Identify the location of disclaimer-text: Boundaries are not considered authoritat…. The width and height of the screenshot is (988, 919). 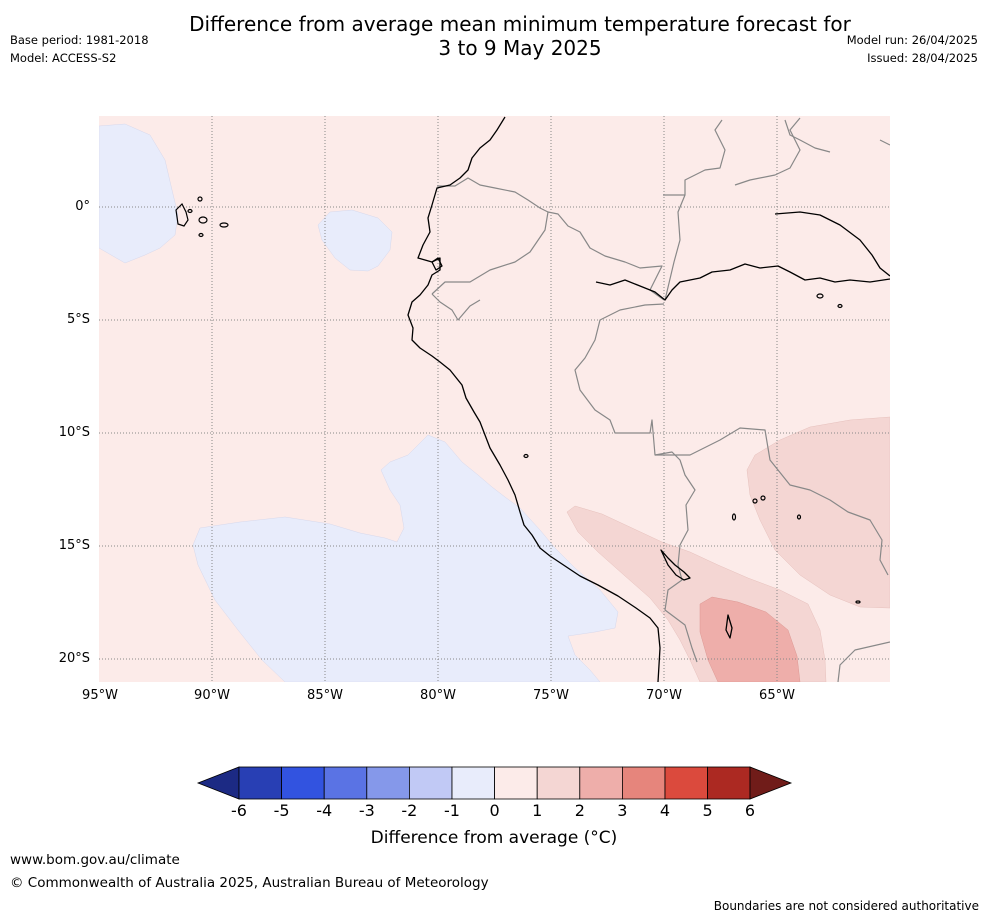
(846, 906).